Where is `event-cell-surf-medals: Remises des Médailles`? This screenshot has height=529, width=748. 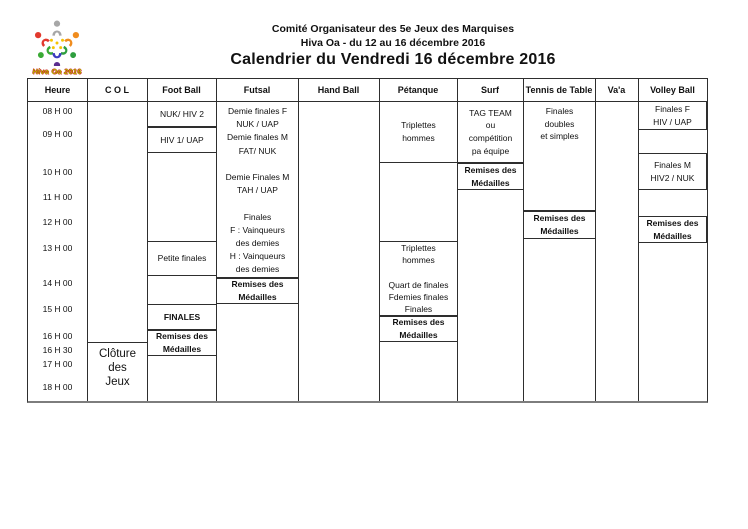
event-cell-surf-medals: Remises des Médailles is located at coordinates (490, 176).